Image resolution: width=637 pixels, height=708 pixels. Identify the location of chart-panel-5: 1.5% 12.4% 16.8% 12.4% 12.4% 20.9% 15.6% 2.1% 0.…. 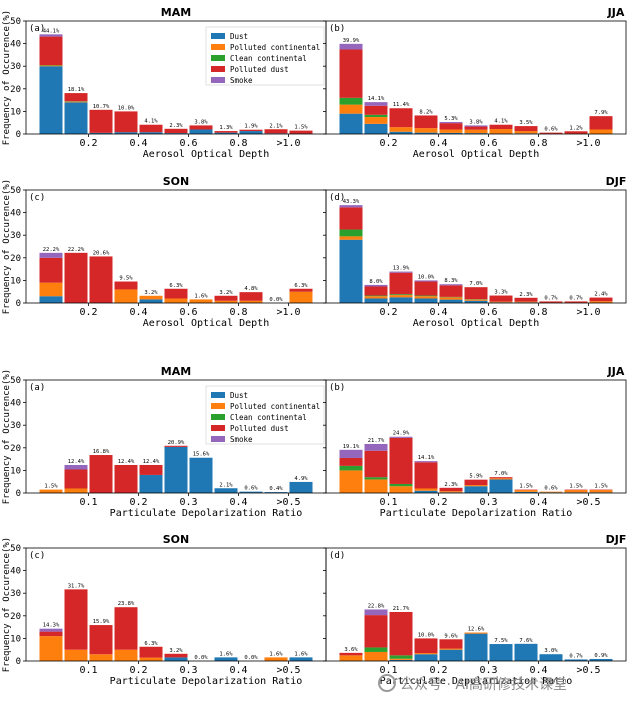
(164, 442).